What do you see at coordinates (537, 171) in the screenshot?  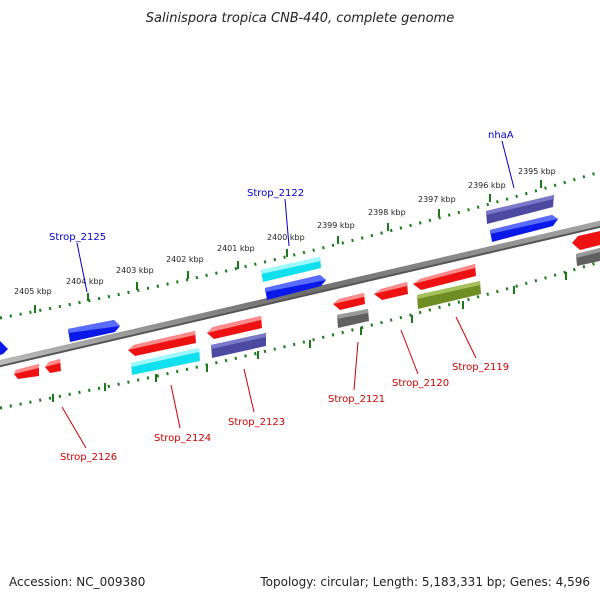 I see `scale-label: 2395 kbp` at bounding box center [537, 171].